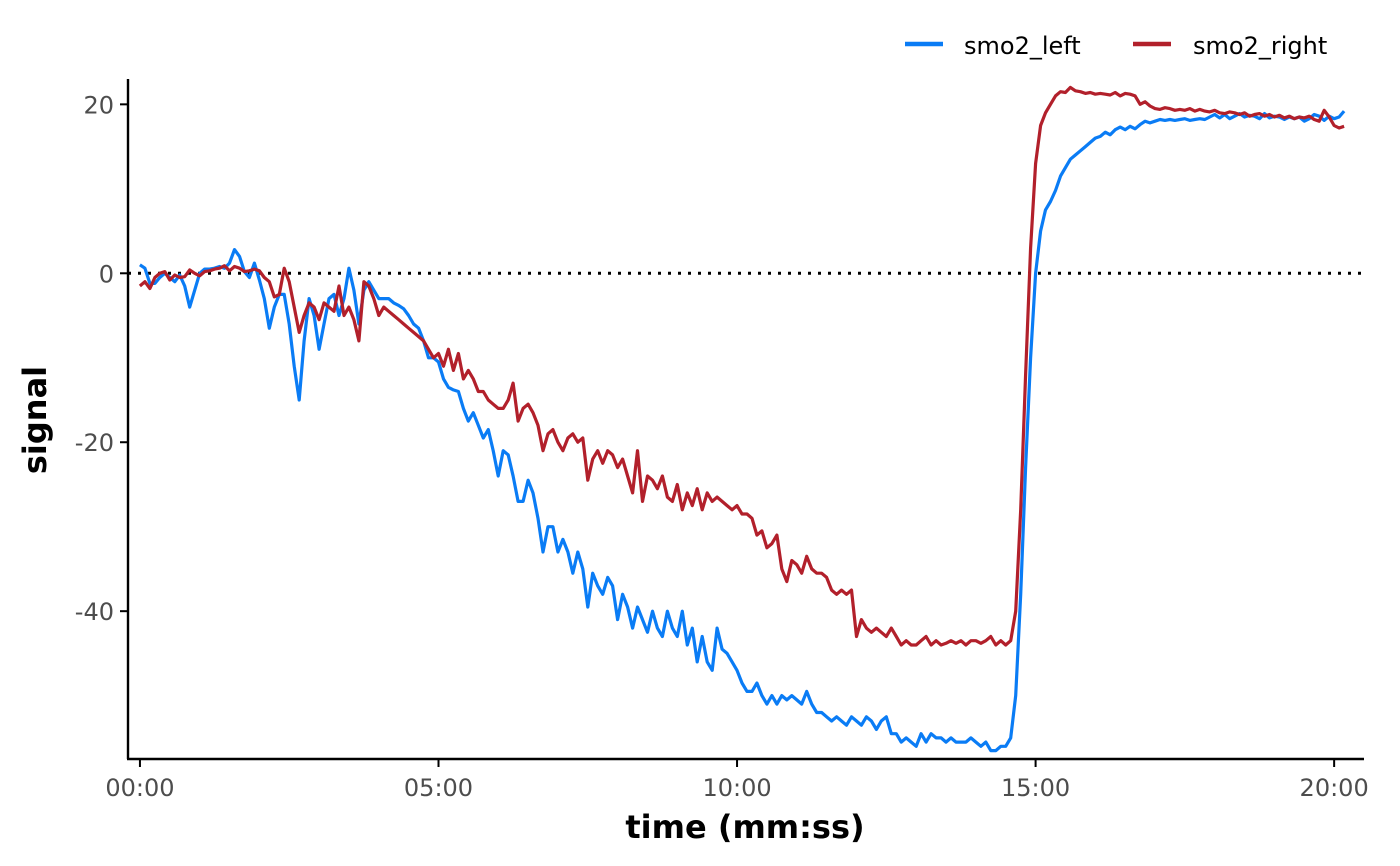  Describe the element at coordinates (94, 443) in the screenshot. I see `y-tick-label: -20` at that location.